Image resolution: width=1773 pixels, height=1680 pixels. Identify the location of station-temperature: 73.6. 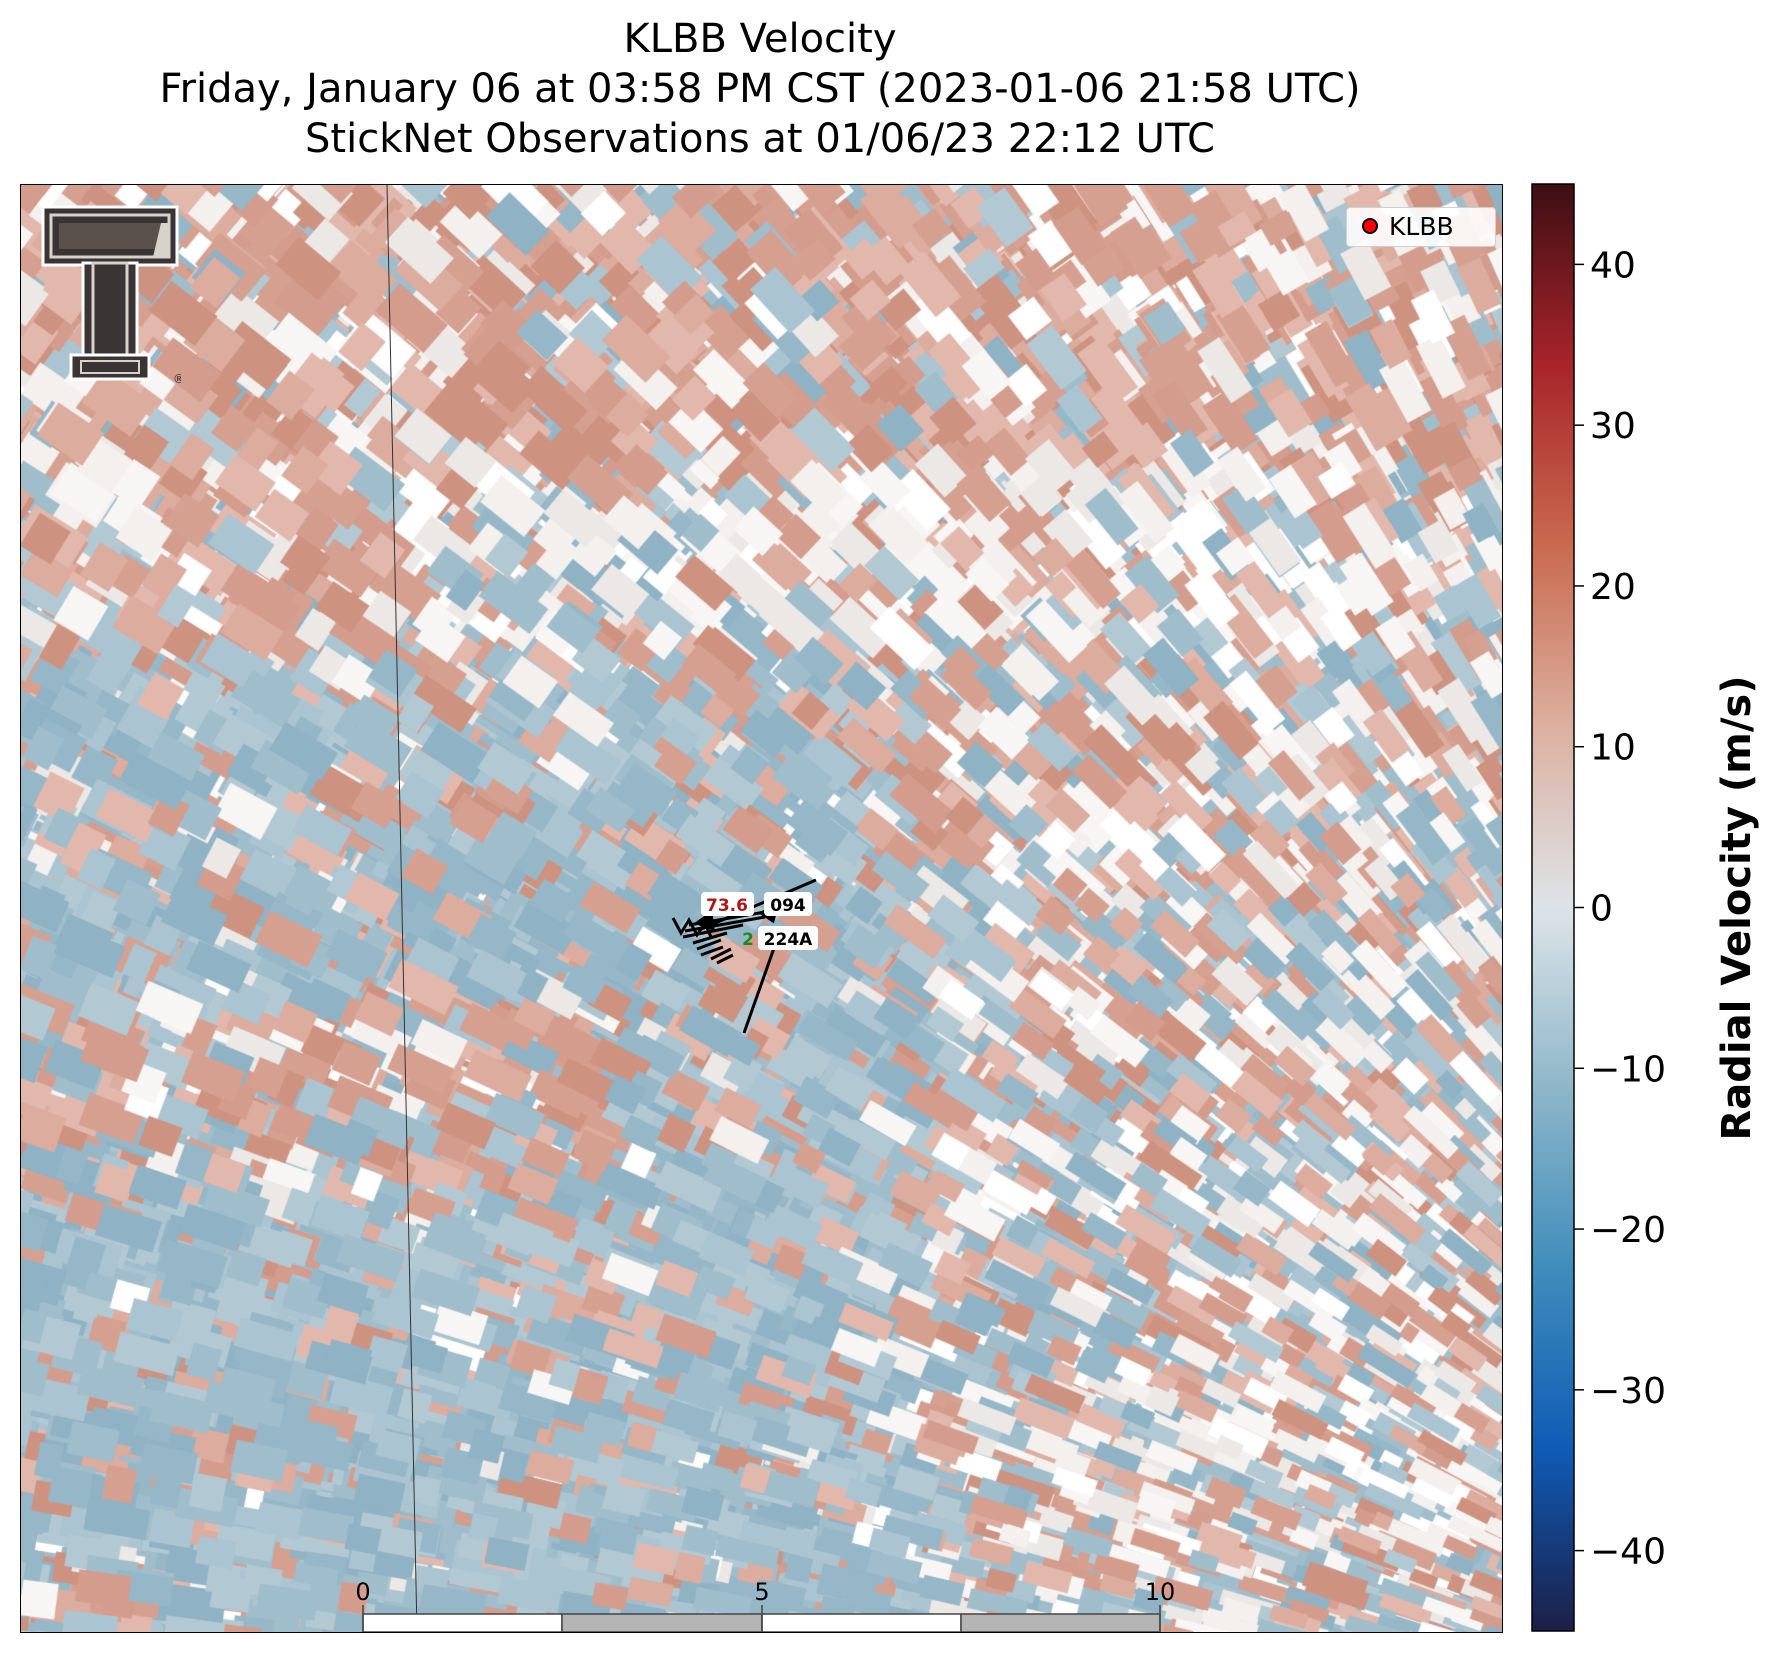
(727, 906).